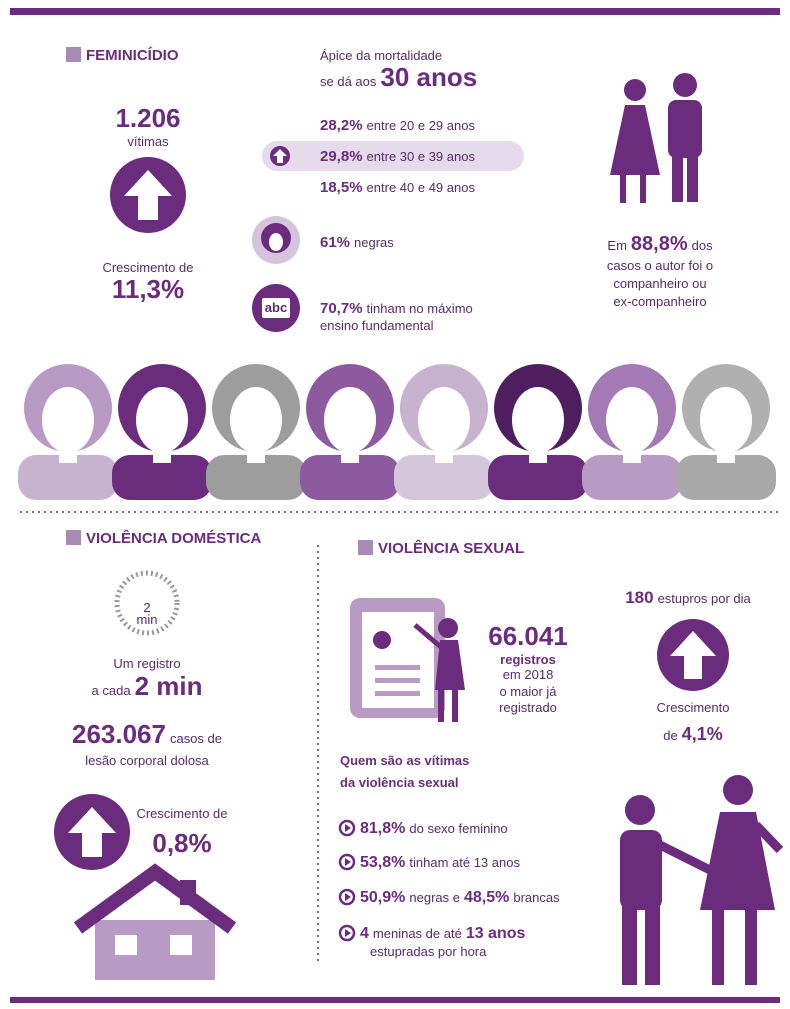 This screenshot has width=790, height=1009. I want to click on cases-line: lesão corporal dolosa, so click(147, 760).